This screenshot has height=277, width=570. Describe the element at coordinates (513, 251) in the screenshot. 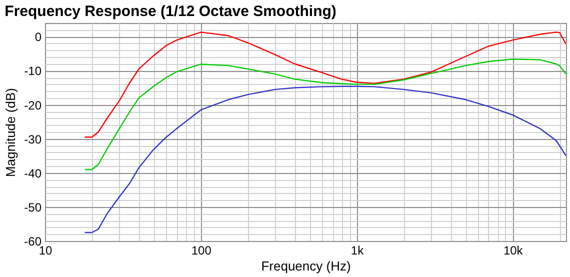

I see `x-tick-label: 10k` at that location.